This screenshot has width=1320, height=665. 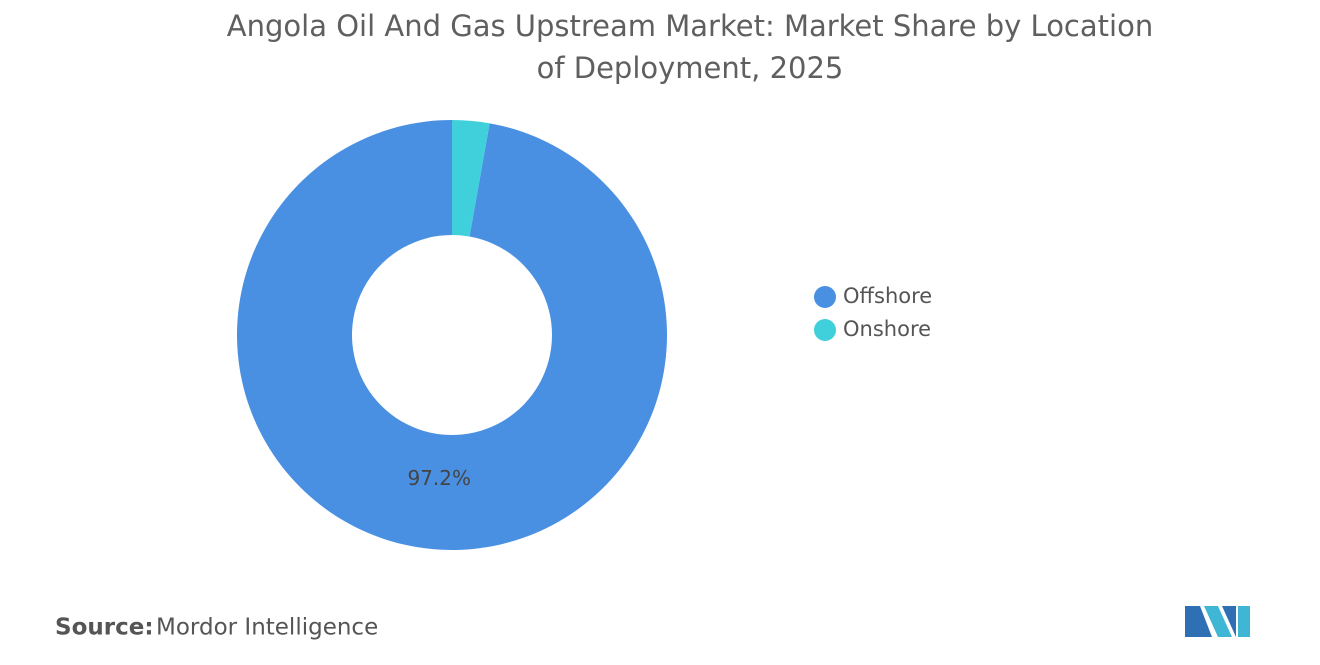 What do you see at coordinates (1217, 621) in the screenshot?
I see `logo` at bounding box center [1217, 621].